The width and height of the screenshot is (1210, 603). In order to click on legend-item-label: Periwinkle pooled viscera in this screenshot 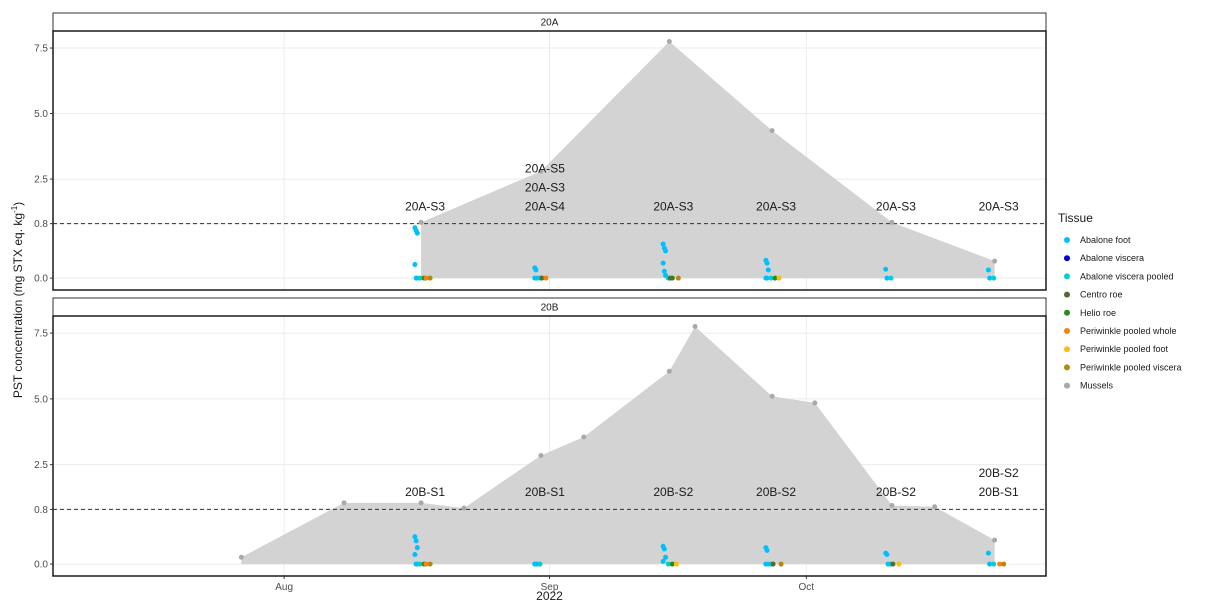, I will do `click(1131, 367)`.